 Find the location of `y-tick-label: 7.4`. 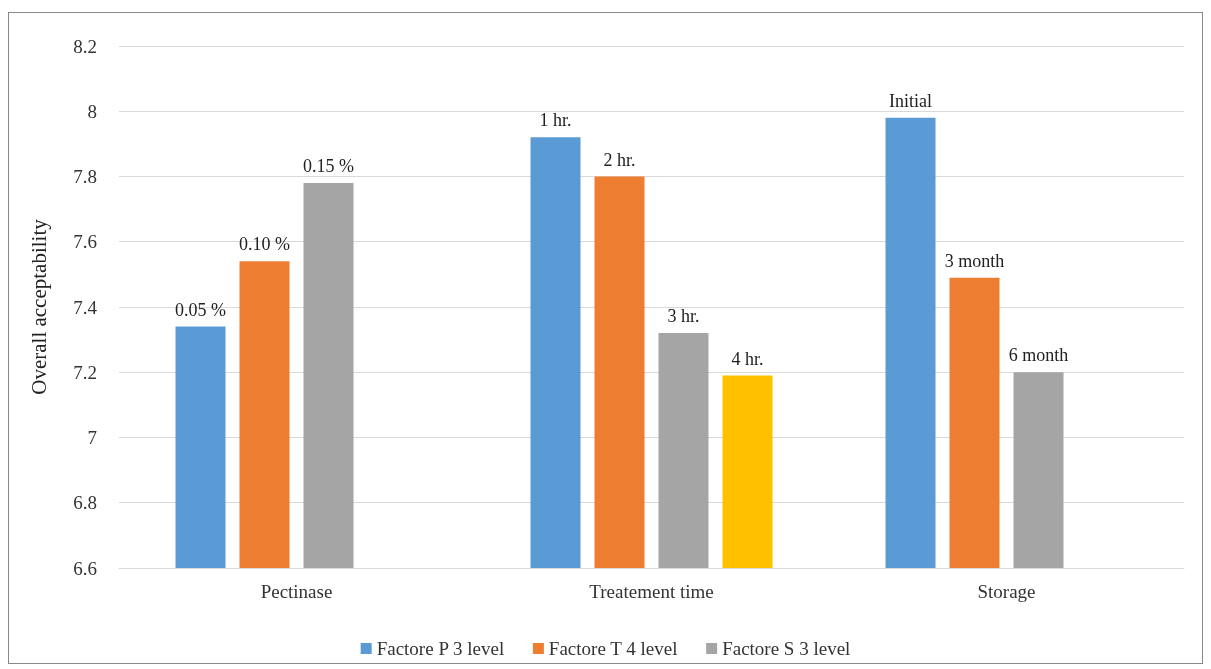

y-tick-label: 7.4 is located at coordinates (85, 307).